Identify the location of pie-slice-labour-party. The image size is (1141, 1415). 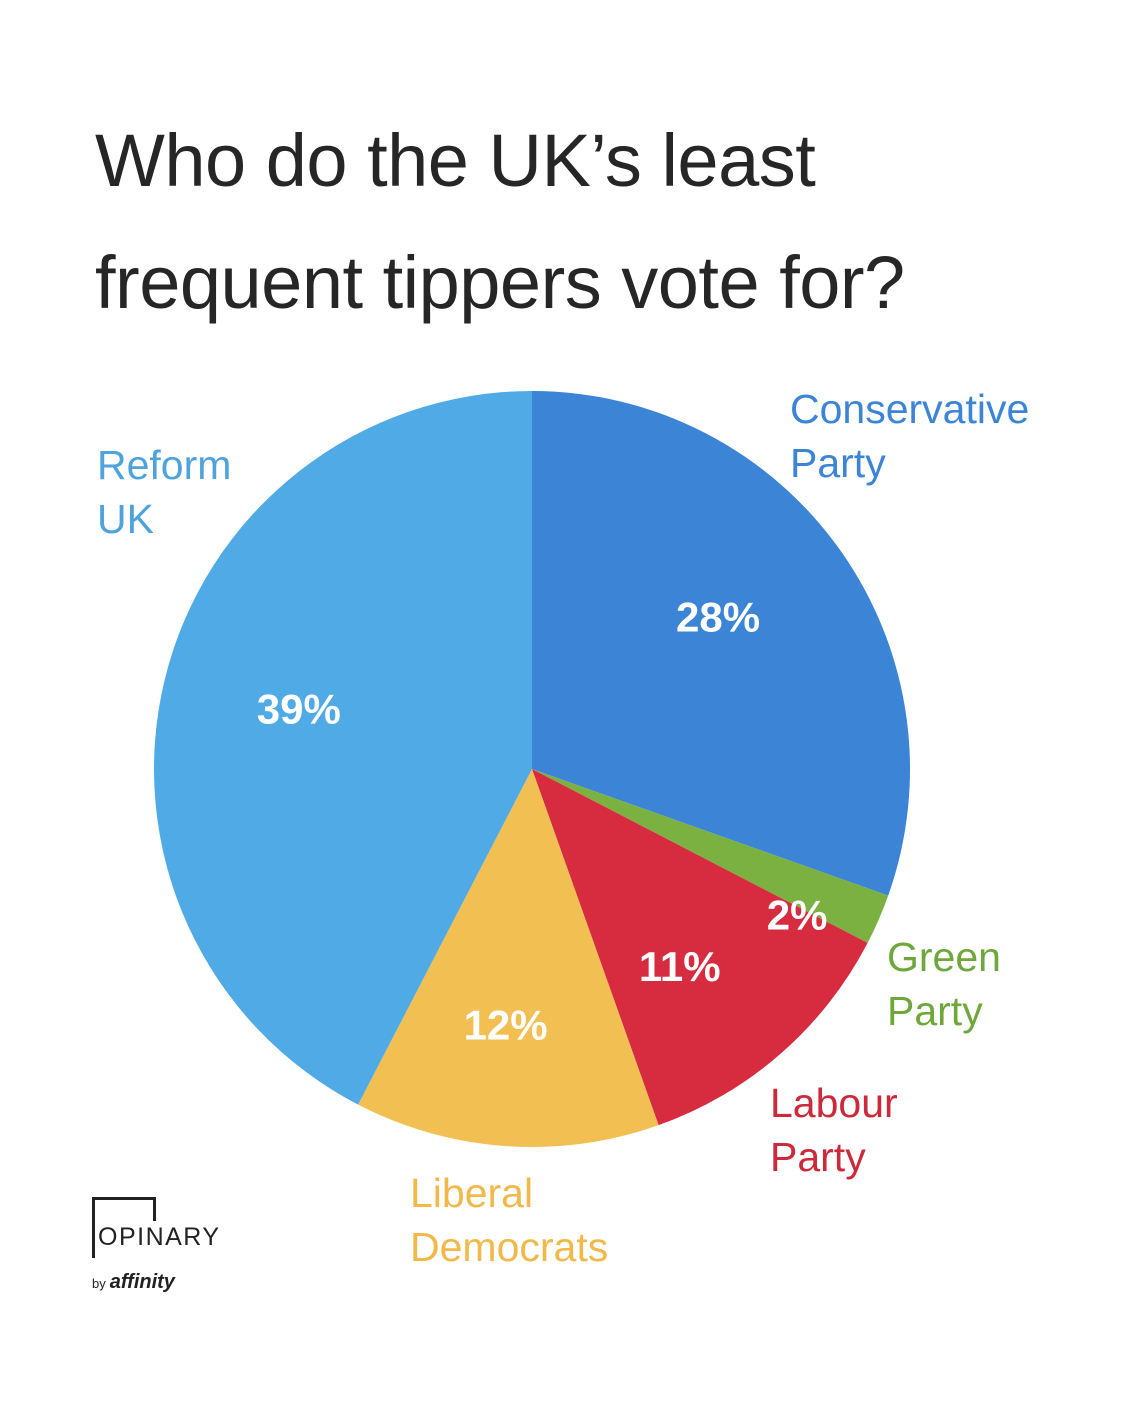
(700, 947).